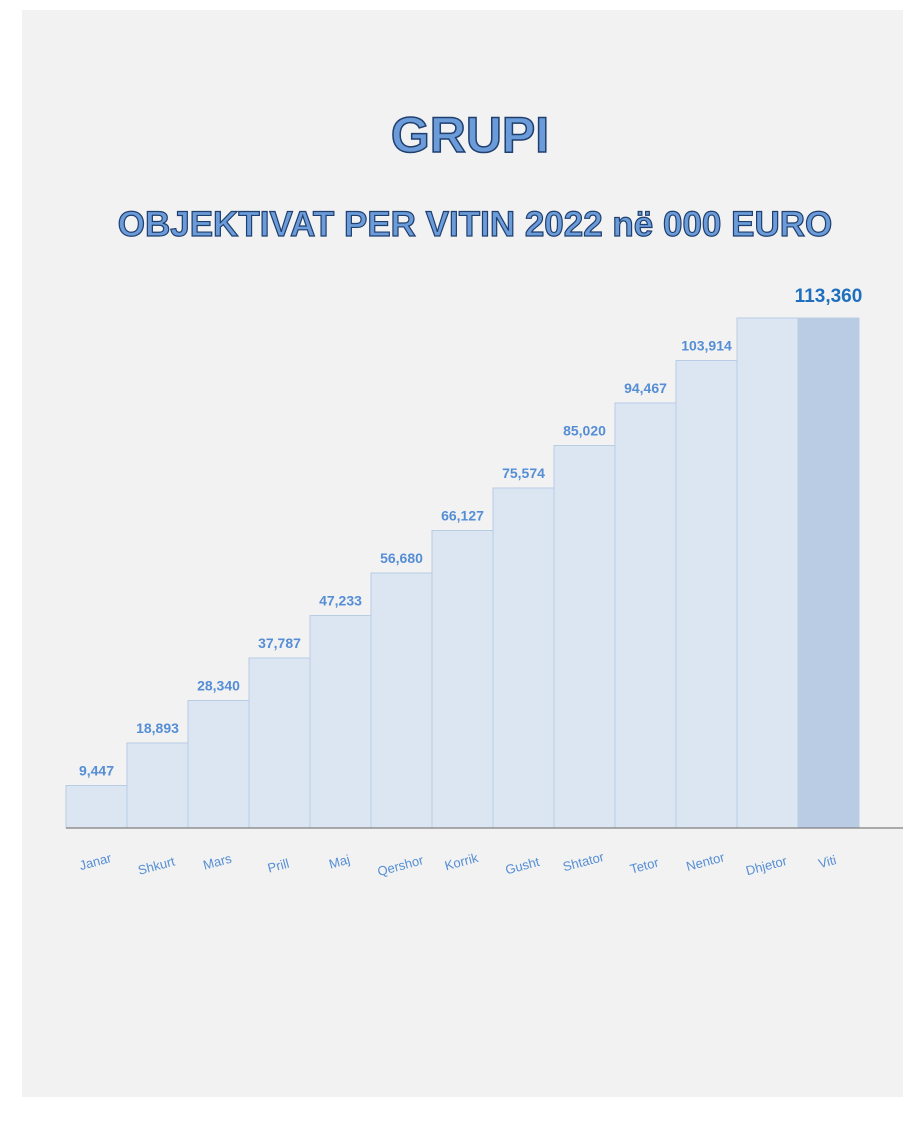  Describe the element at coordinates (340, 601) in the screenshot. I see `value-label: 47,233` at that location.